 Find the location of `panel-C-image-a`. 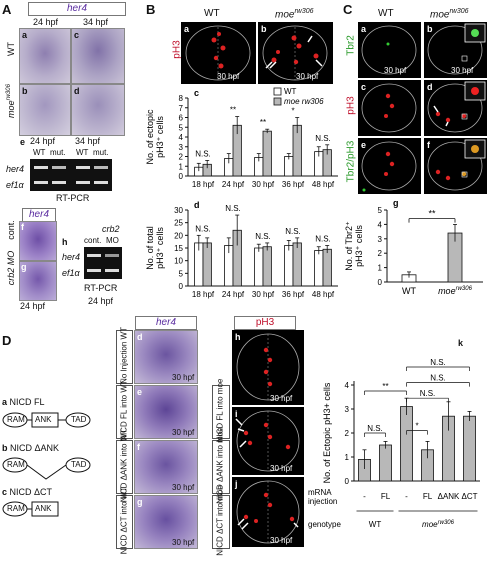

panel-C-image-a is located at coordinates (389, 50).